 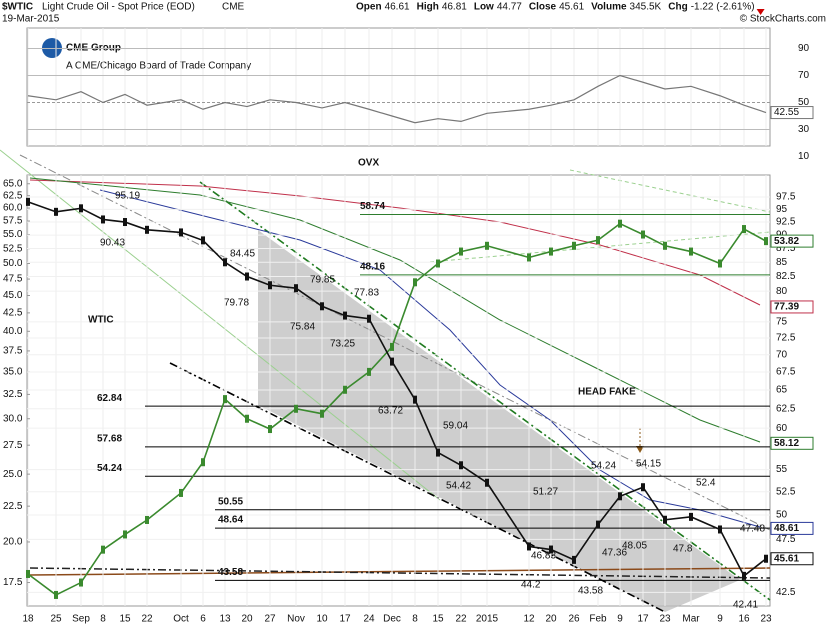 What do you see at coordinates (17, 7) in the screenshot?
I see `symbol: $WTIC` at bounding box center [17, 7].